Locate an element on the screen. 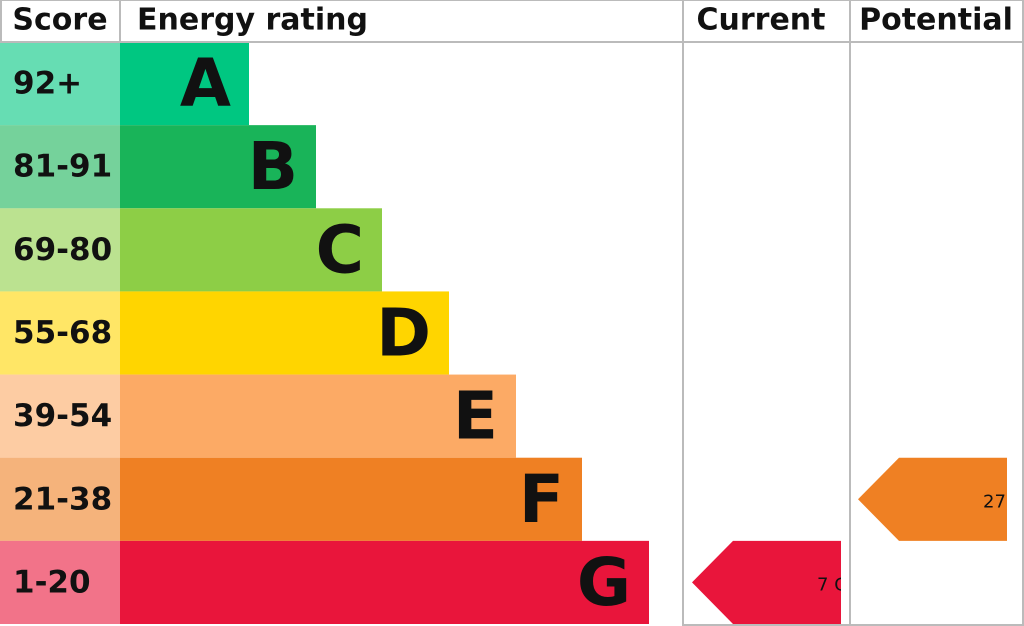  potential-score: 27 is located at coordinates (994, 501).